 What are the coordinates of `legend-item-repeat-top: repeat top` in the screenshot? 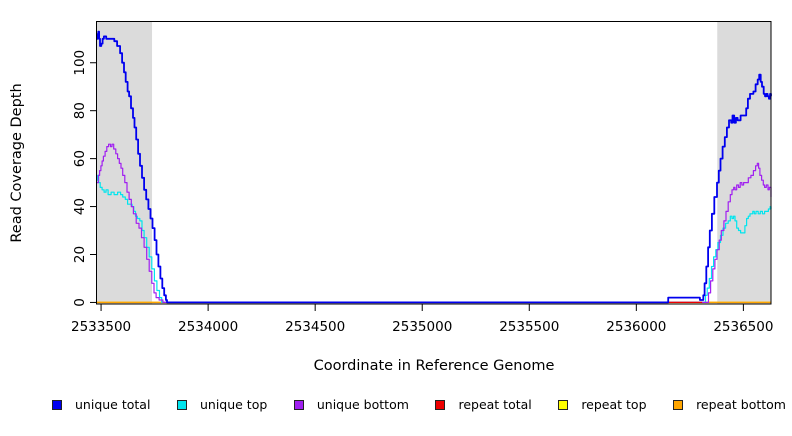 It's located at (602, 404).